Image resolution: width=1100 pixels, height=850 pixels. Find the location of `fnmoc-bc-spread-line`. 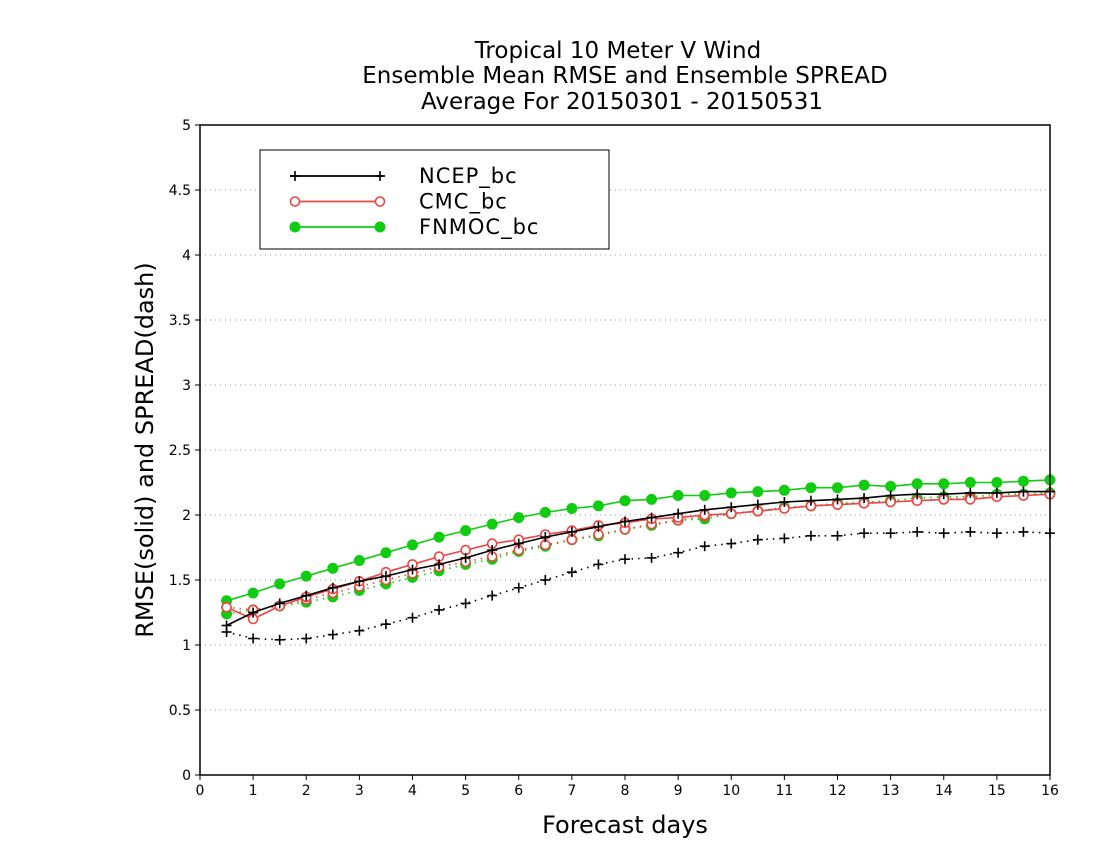

fnmoc-bc-spread-line is located at coordinates (638, 553).